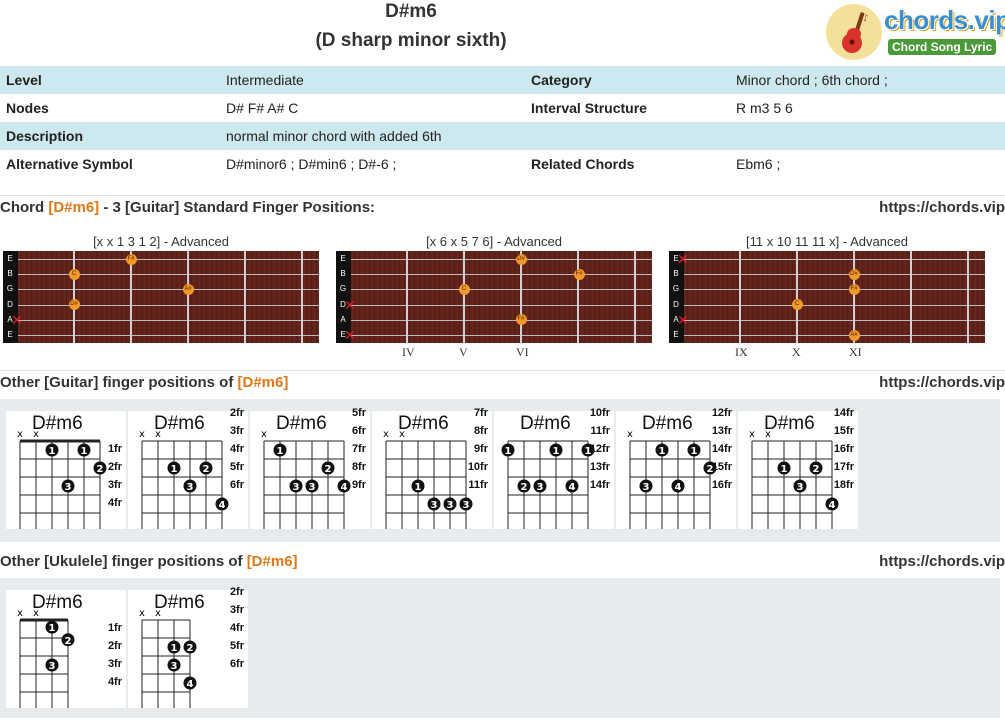 The image size is (1005, 721). I want to click on chord-card: D#m6 x x 1 2 3 4 14fr 15fr 16fr 17fr 18fr, so click(798, 468).